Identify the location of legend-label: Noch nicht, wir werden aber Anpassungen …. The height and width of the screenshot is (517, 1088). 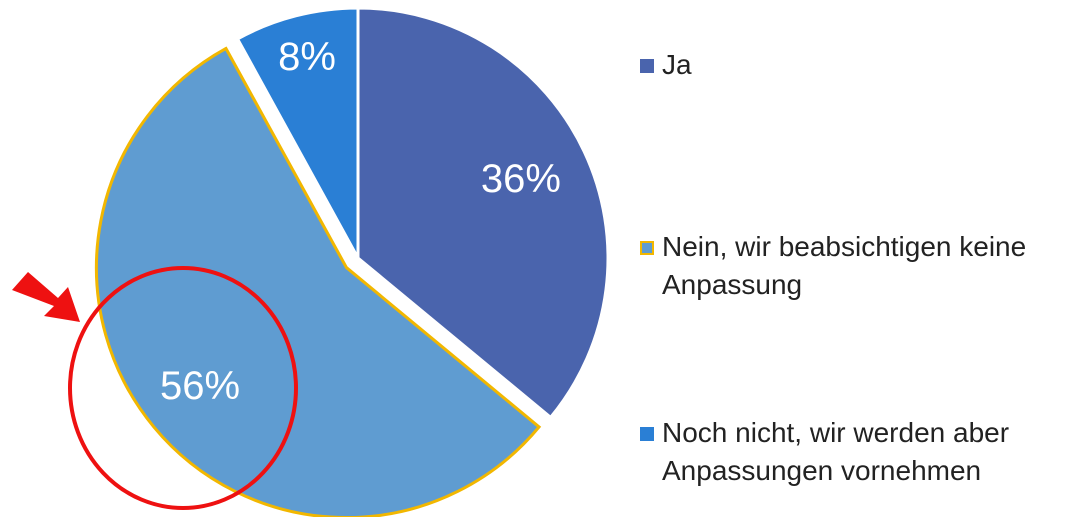
(836, 451).